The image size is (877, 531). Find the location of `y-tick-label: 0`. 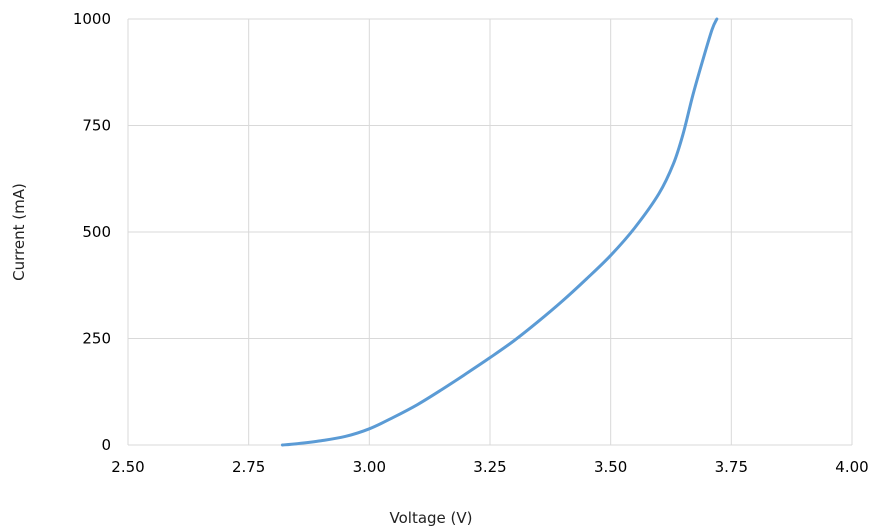

y-tick-label: 0 is located at coordinates (106, 445).